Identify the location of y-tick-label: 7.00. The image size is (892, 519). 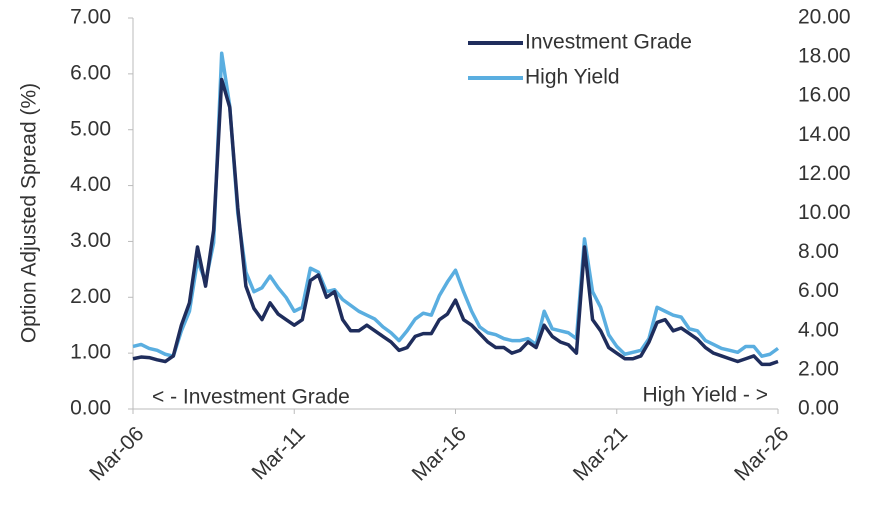
(90, 17).